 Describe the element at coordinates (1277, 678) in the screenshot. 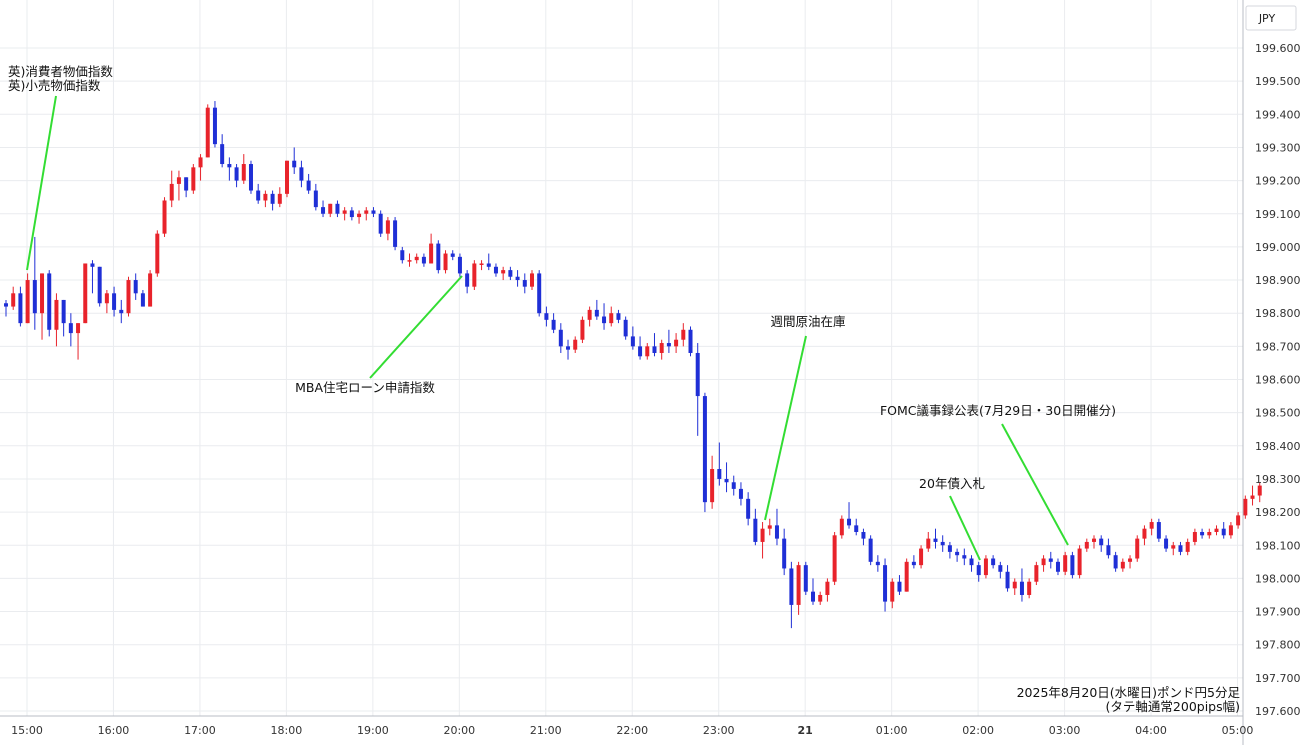

I see `y-tick-label: 197.700` at that location.